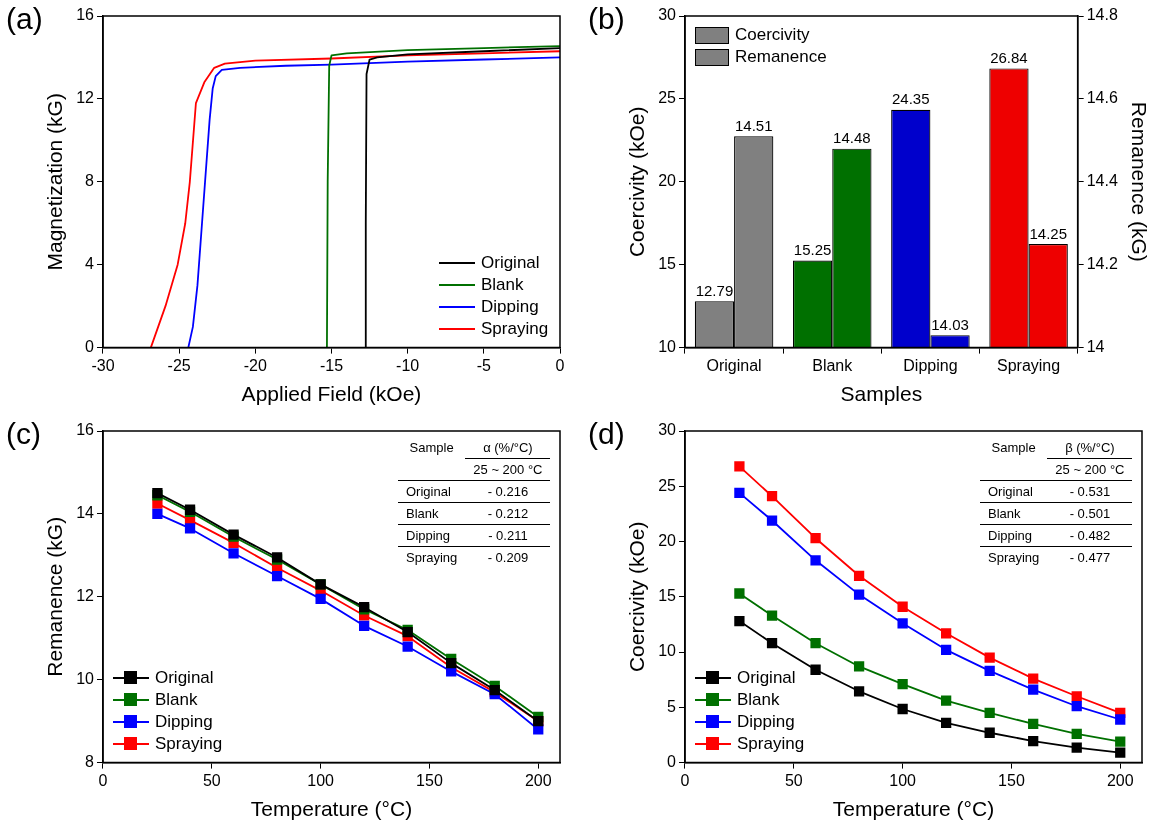  What do you see at coordinates (734, 365) in the screenshot?
I see `x-tick-label: Original` at bounding box center [734, 365].